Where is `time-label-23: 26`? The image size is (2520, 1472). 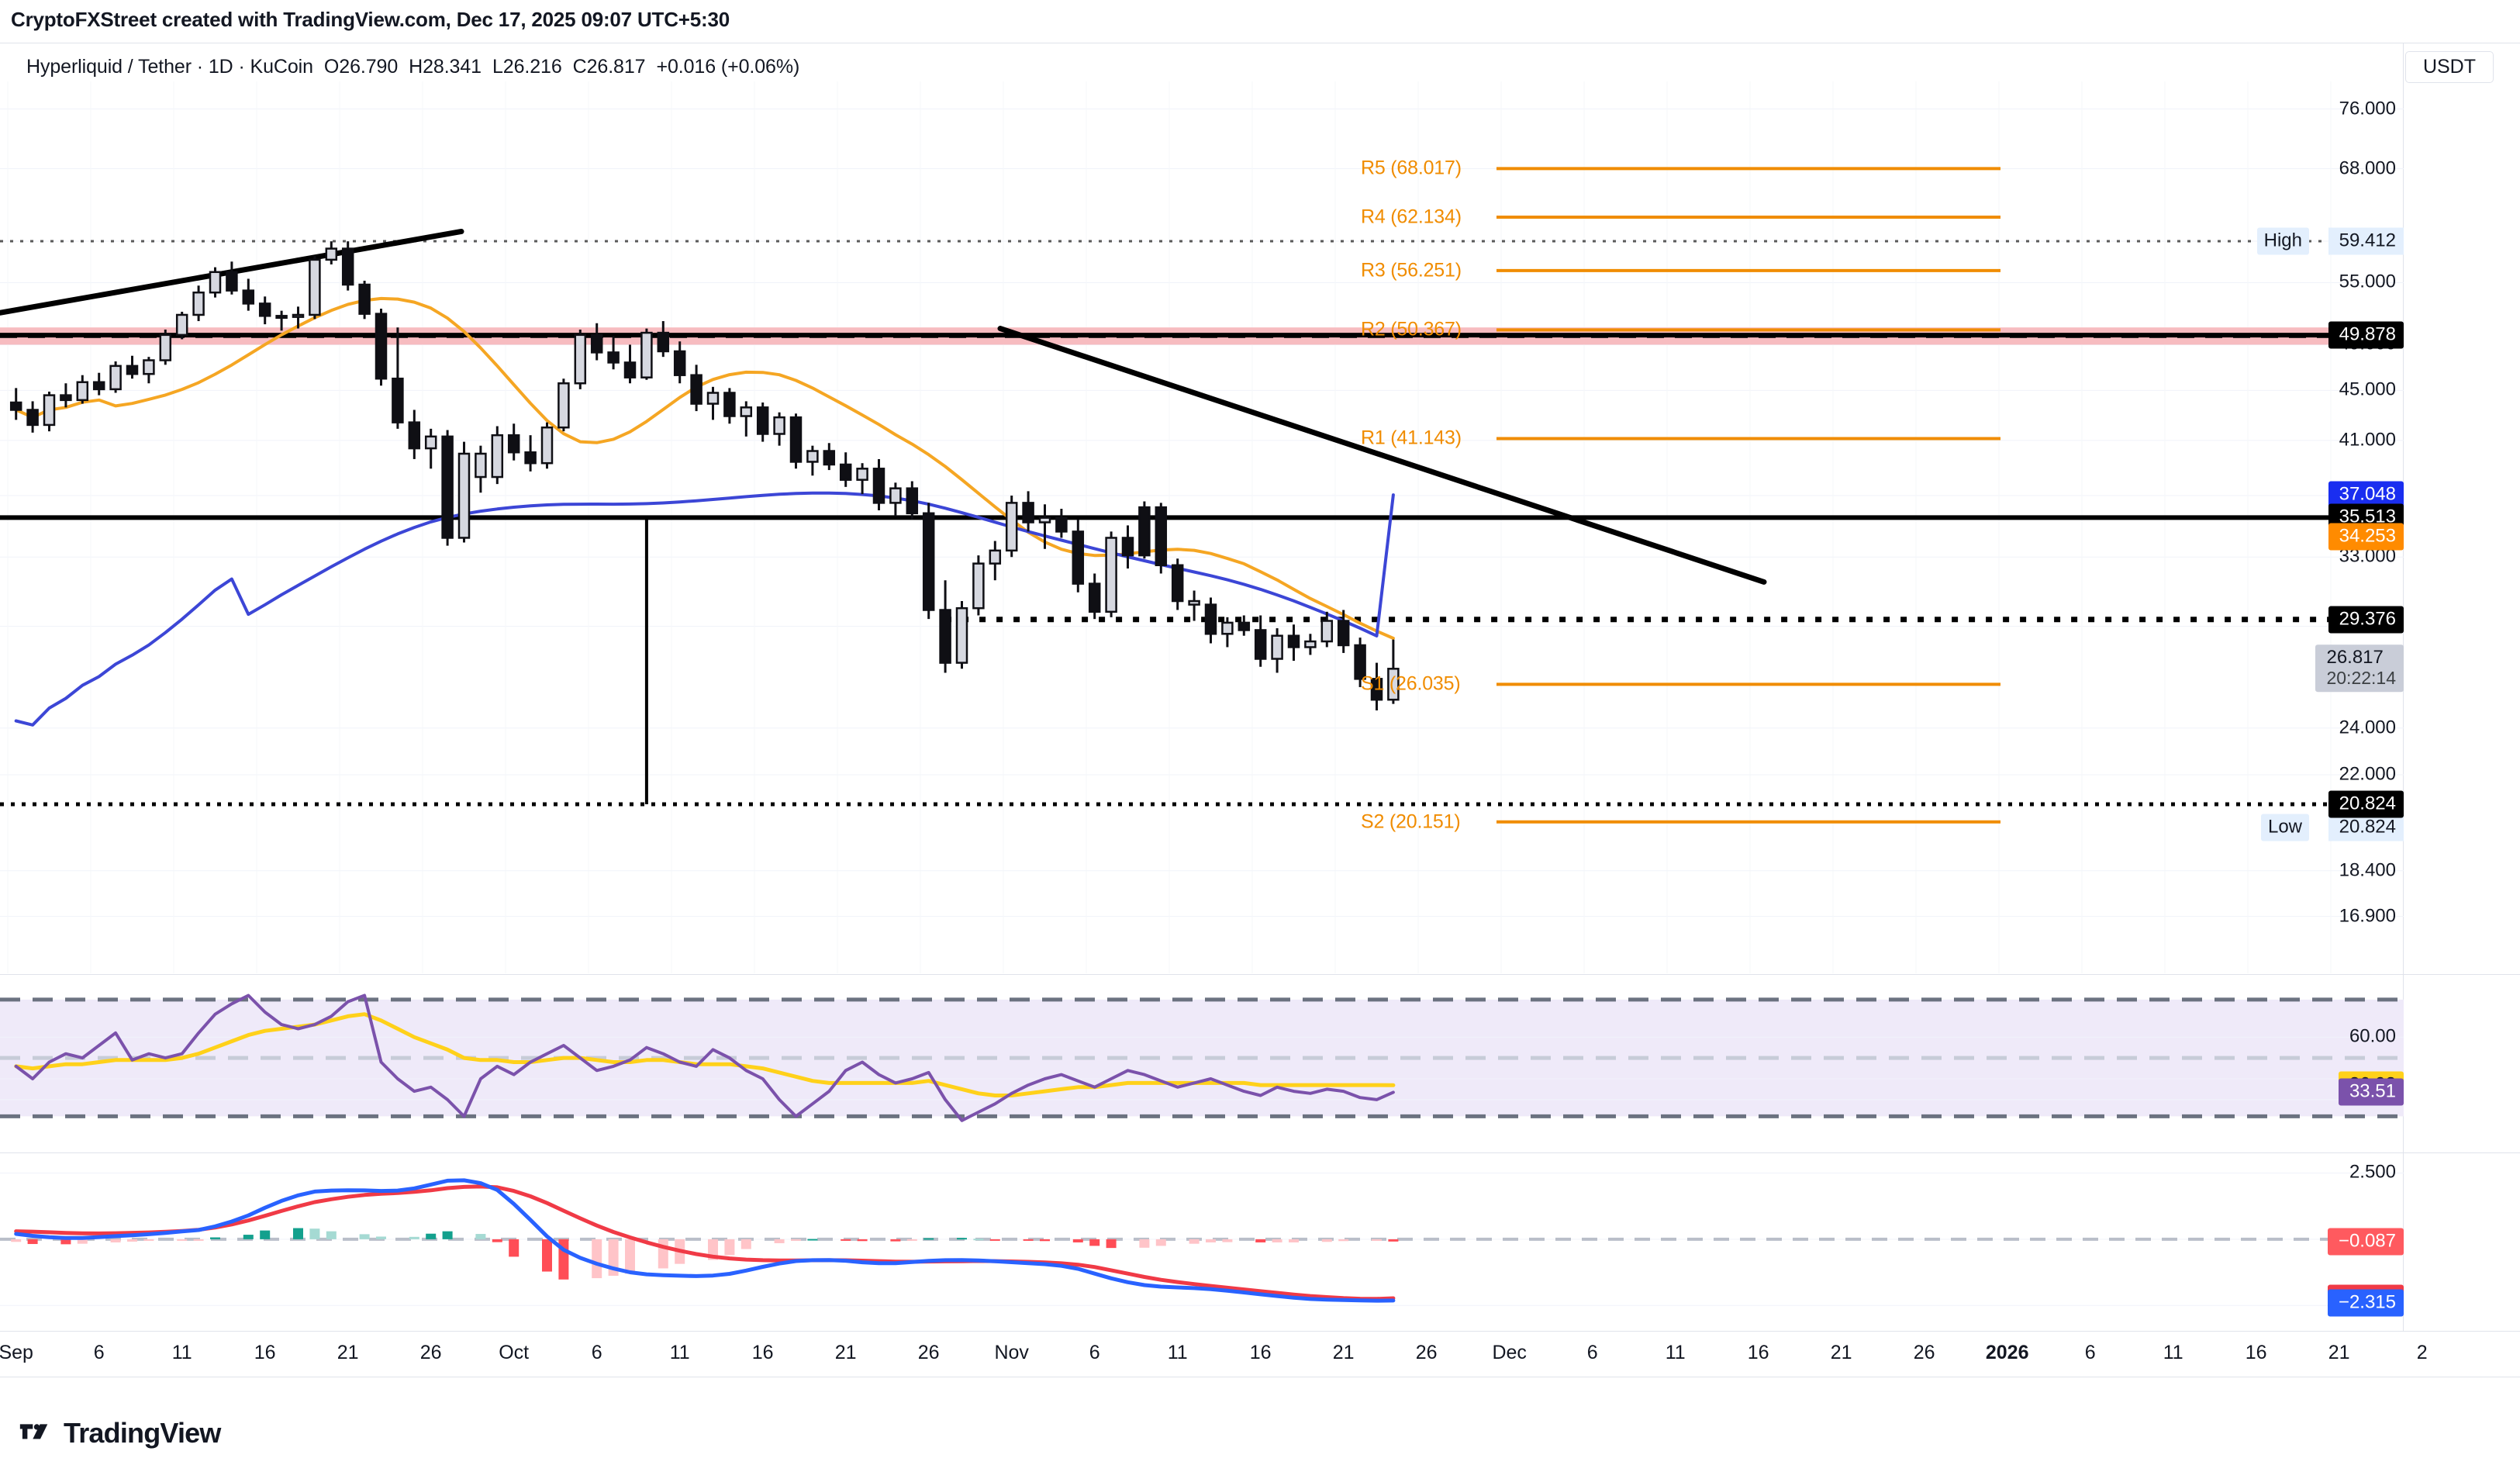 time-label-23: 26 is located at coordinates (1924, 1352).